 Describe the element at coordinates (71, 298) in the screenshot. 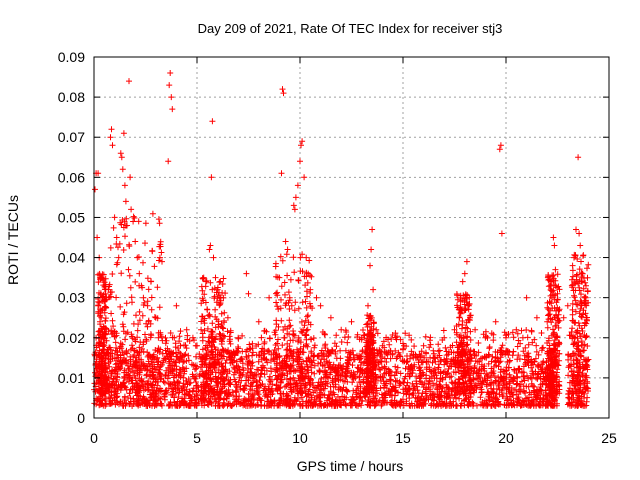

I see `y-tick-label: 0.03` at that location.